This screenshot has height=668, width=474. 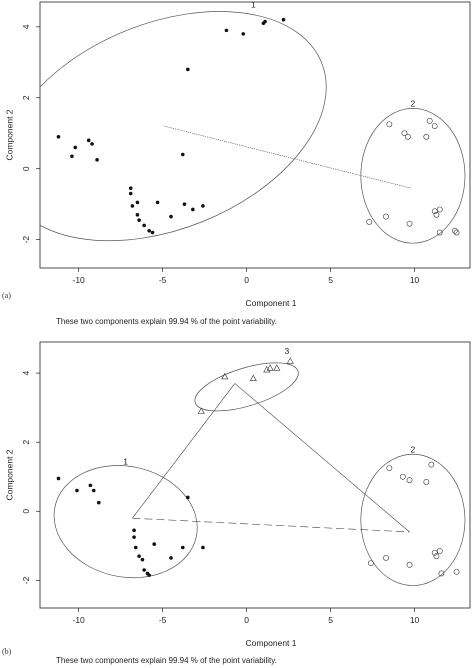 I want to click on cluster-3-ellipse, so click(x=246, y=387).